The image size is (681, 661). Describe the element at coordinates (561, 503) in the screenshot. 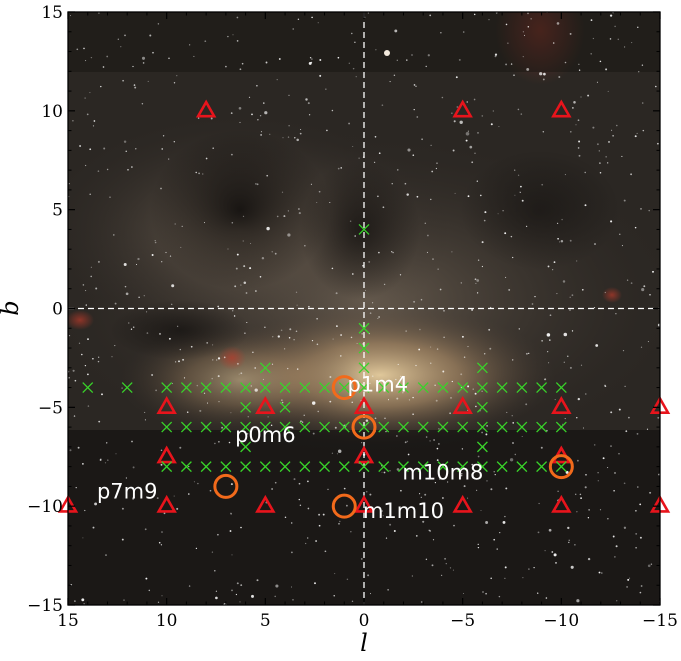

I see `triangle-marker` at that location.